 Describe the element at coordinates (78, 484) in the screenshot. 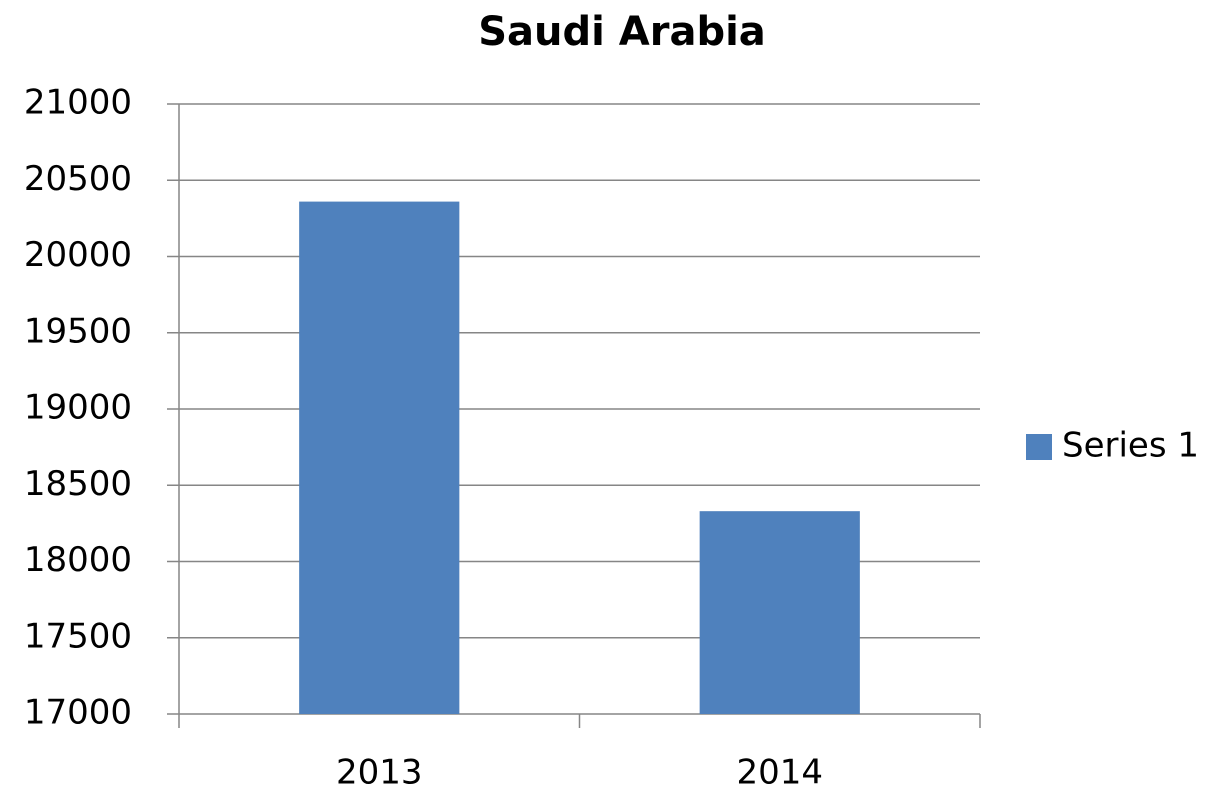

I see `y-tick-label: 18500` at that location.